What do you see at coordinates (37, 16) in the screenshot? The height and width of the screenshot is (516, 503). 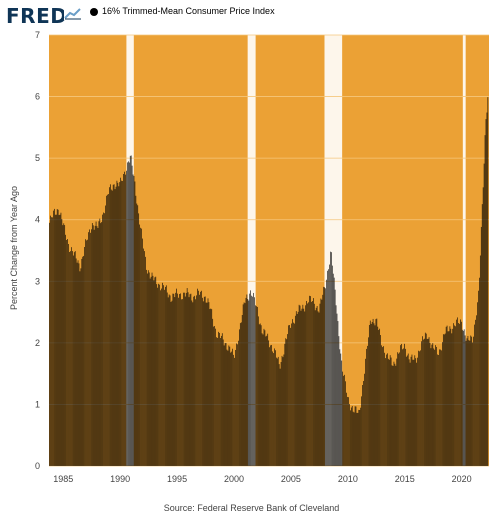 I see `fred-logo: FRED` at bounding box center [37, 16].